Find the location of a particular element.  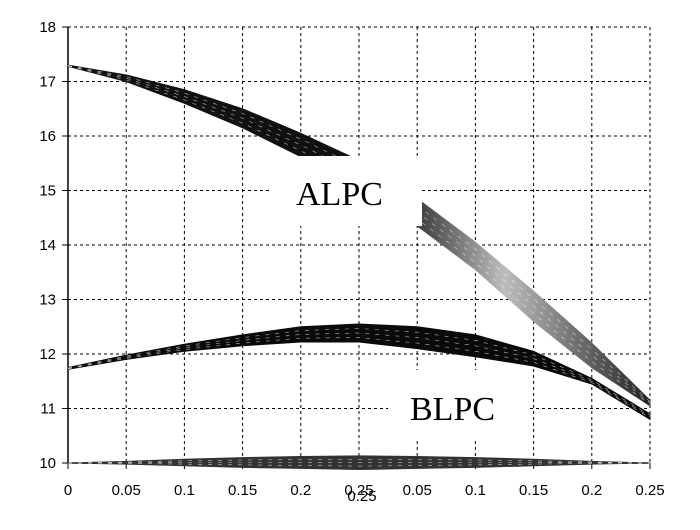

y-tick-label: 10 is located at coordinates (47, 463).